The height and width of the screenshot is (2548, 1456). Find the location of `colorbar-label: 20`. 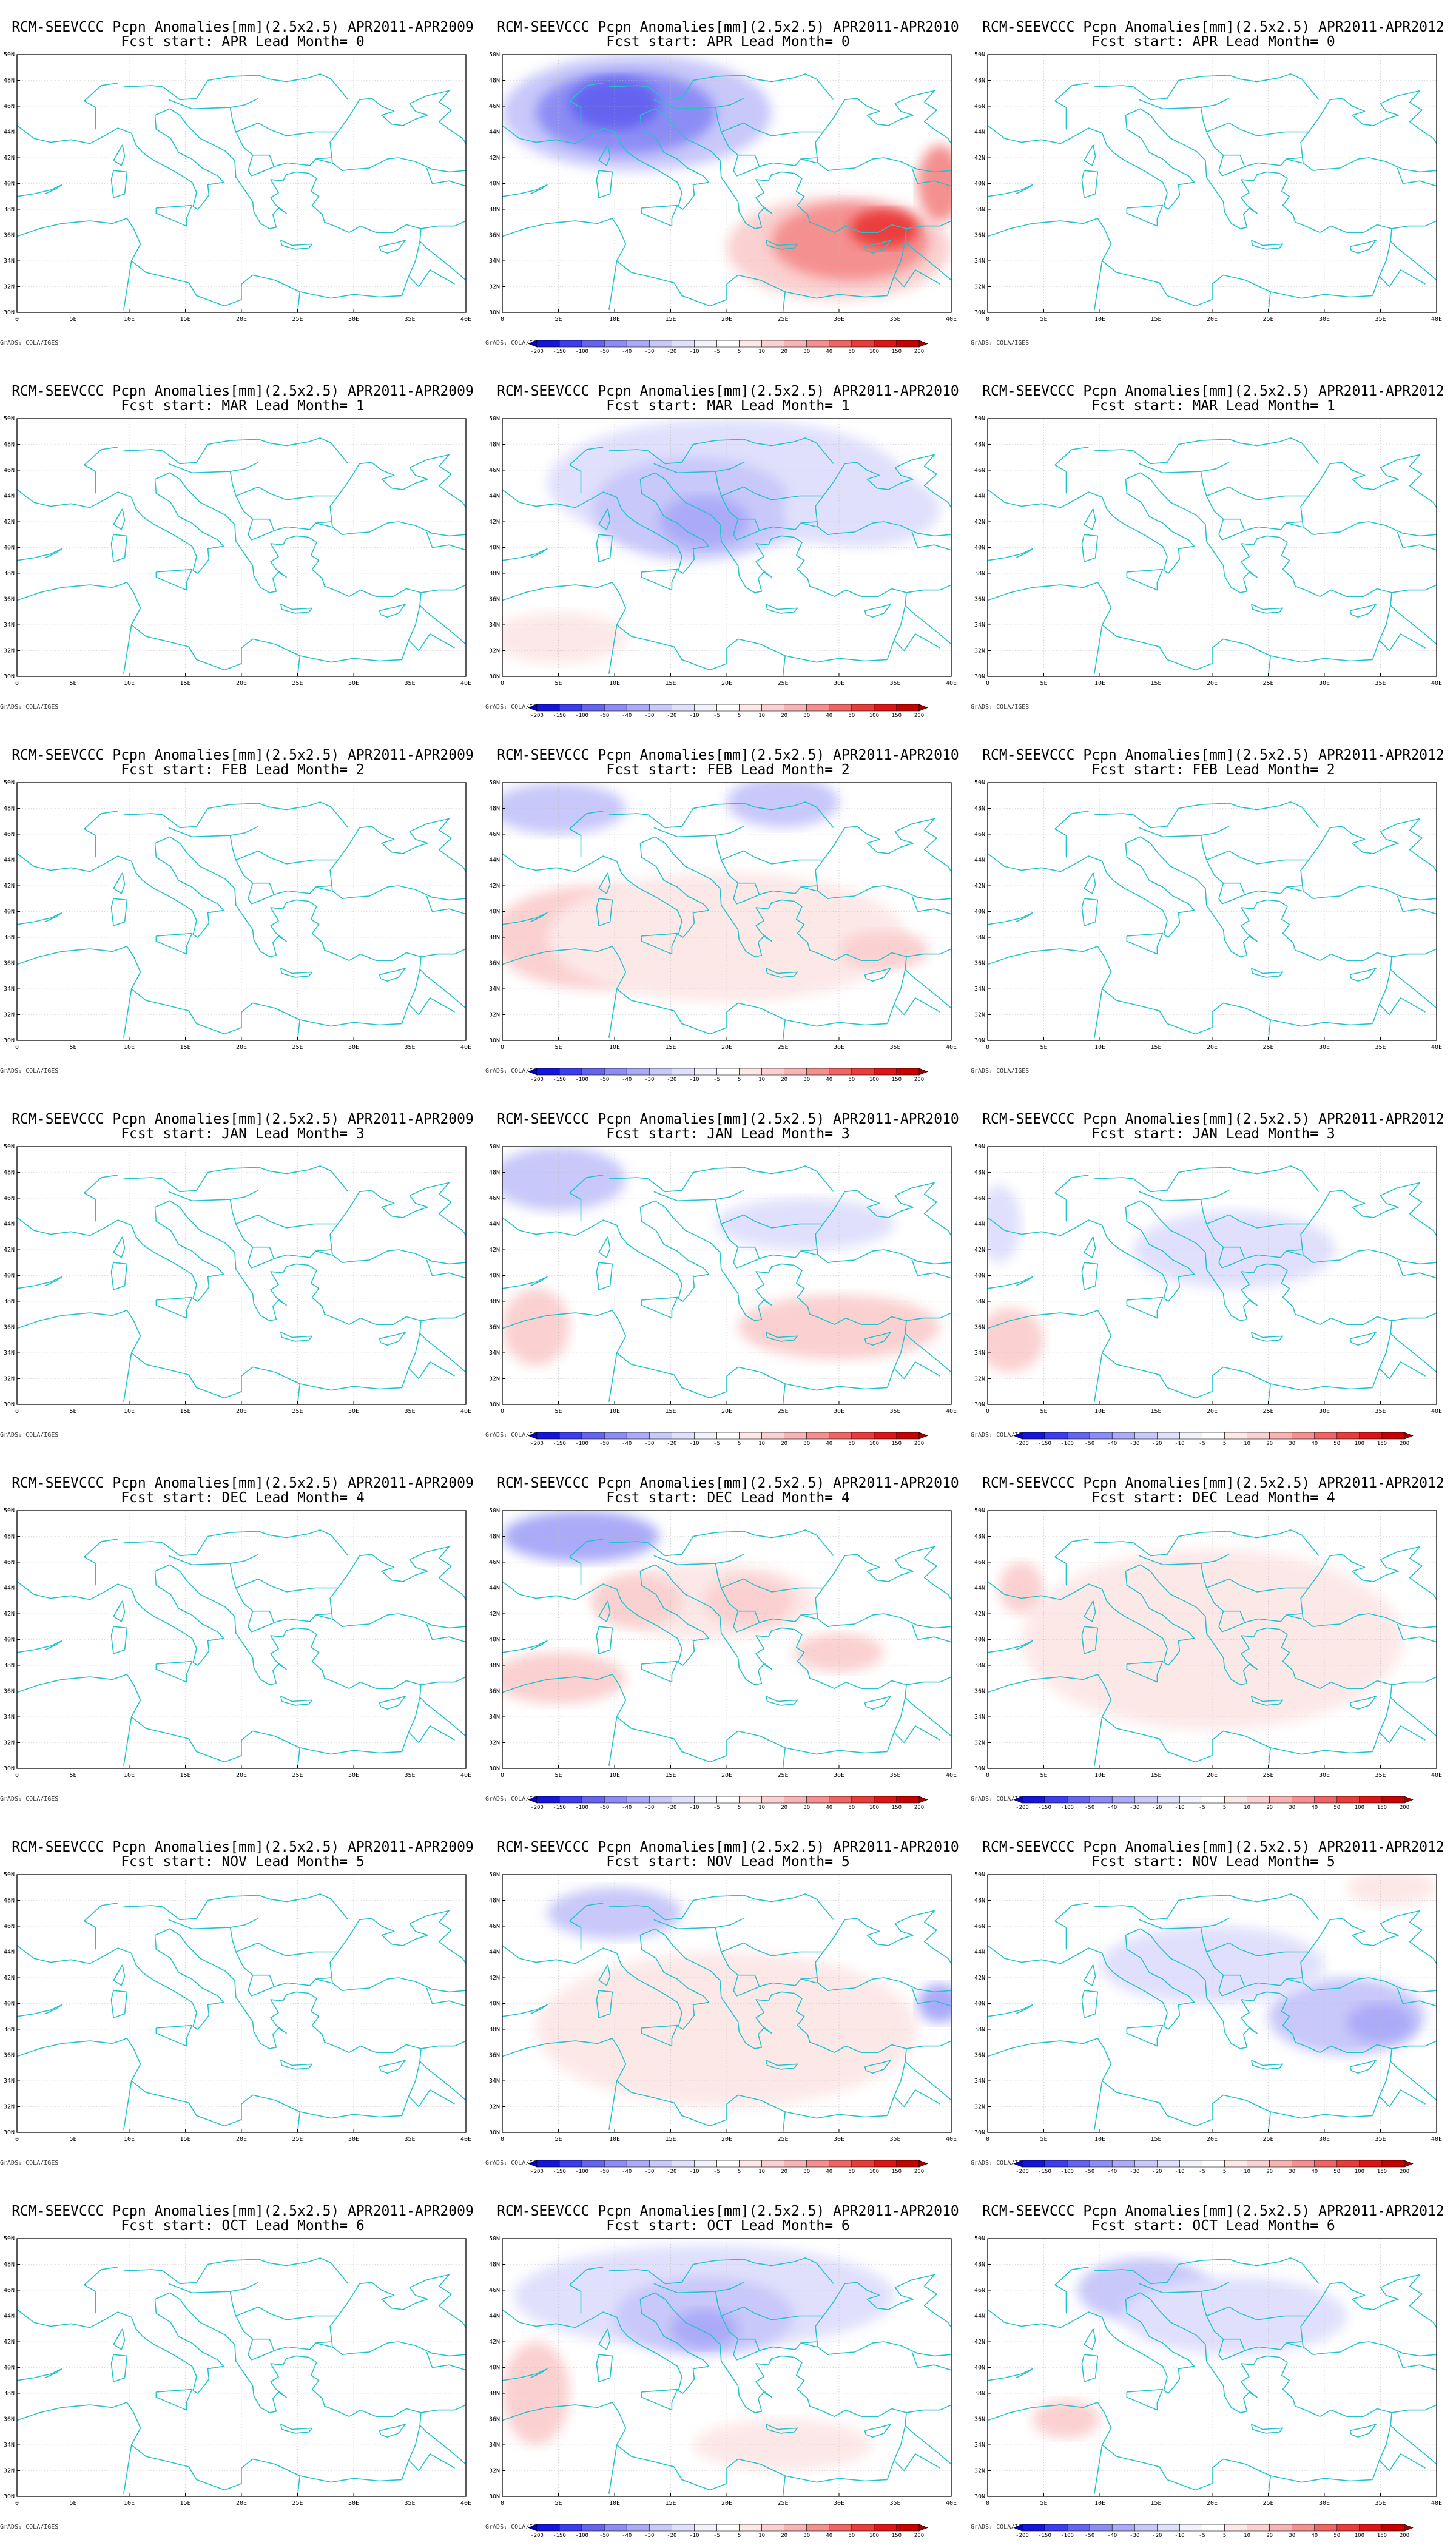

colorbar-label: 20 is located at coordinates (784, 716).